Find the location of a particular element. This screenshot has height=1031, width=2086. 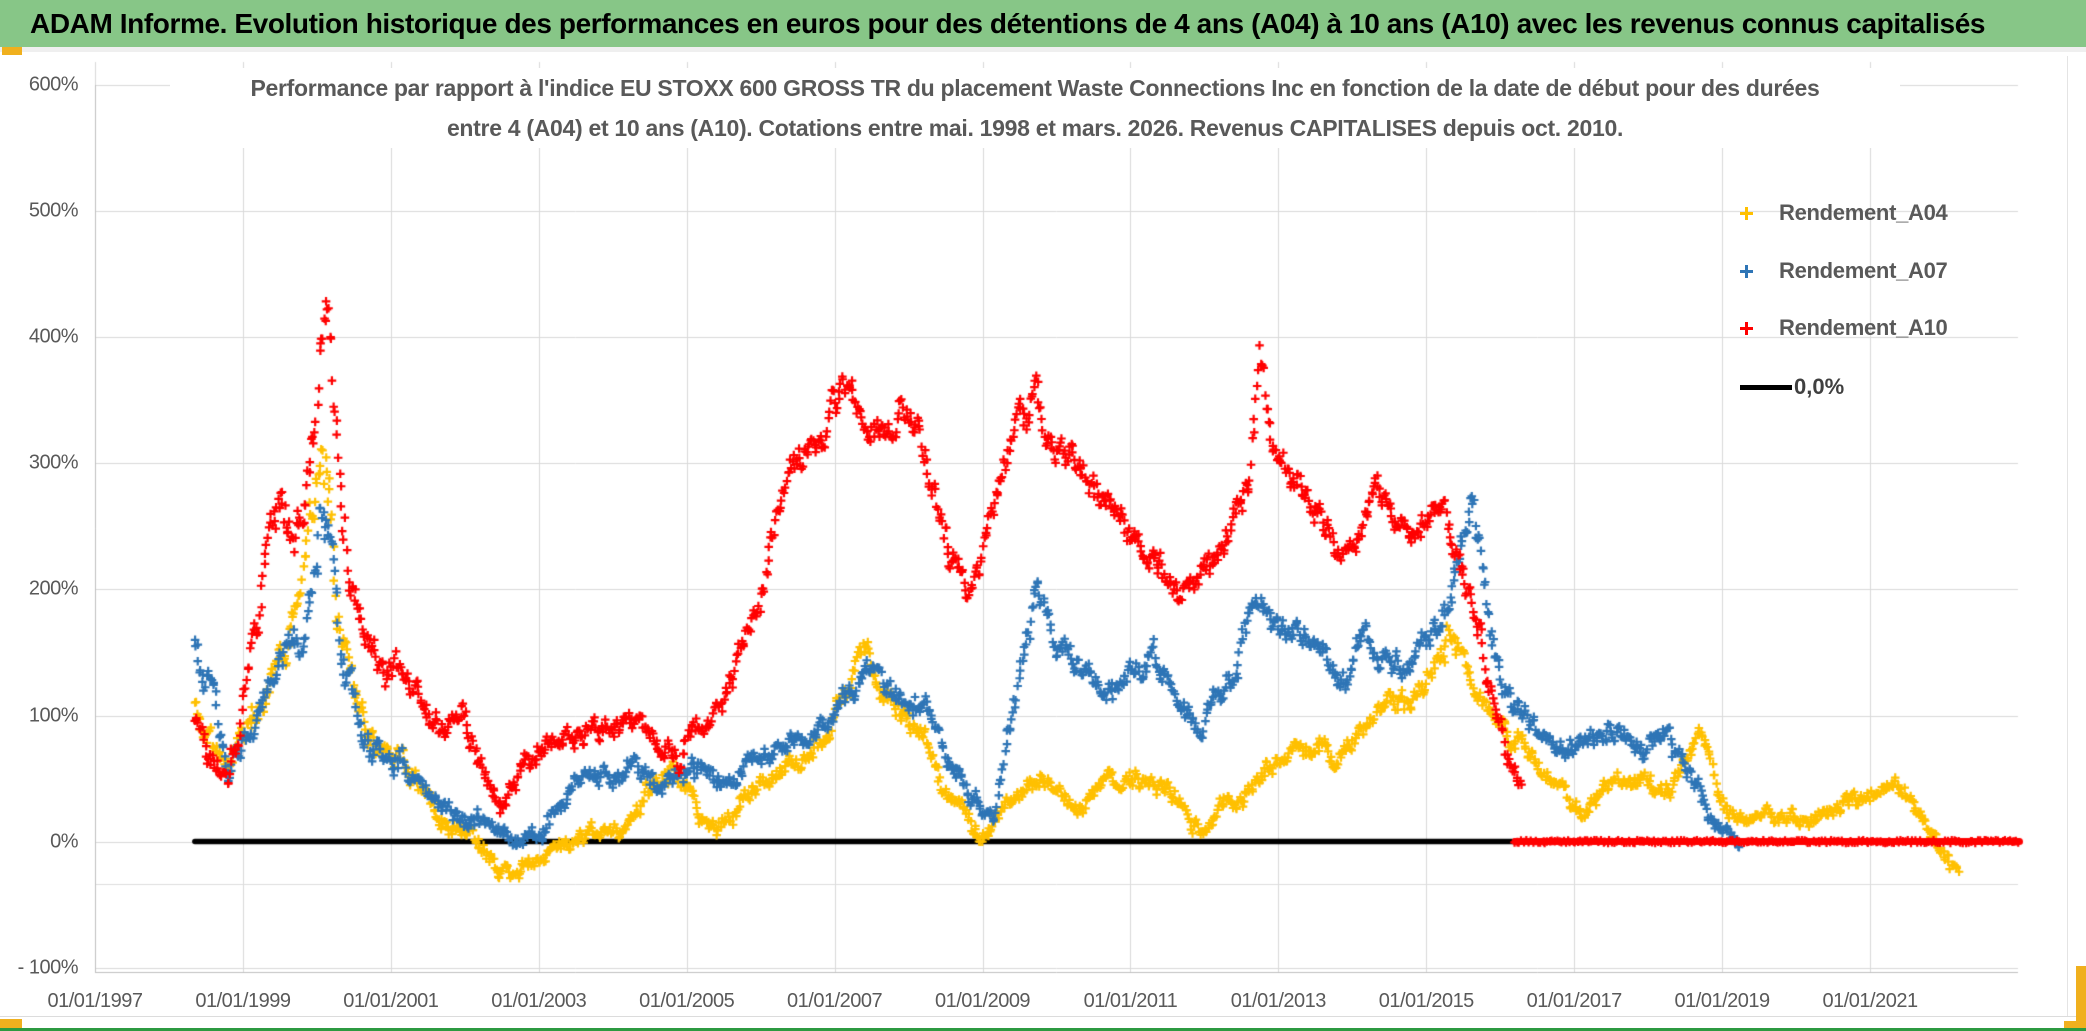

x-tick-label: 01/01/2003 is located at coordinates (539, 1001).